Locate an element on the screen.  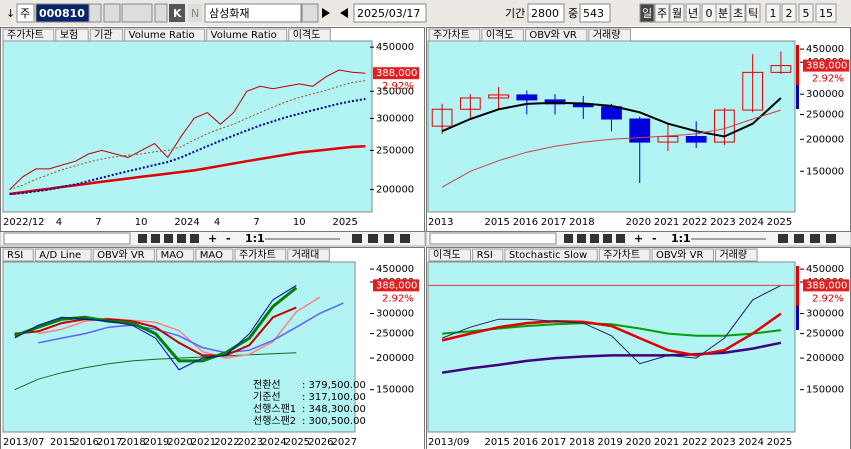
k-label: K is located at coordinates (177, 13).